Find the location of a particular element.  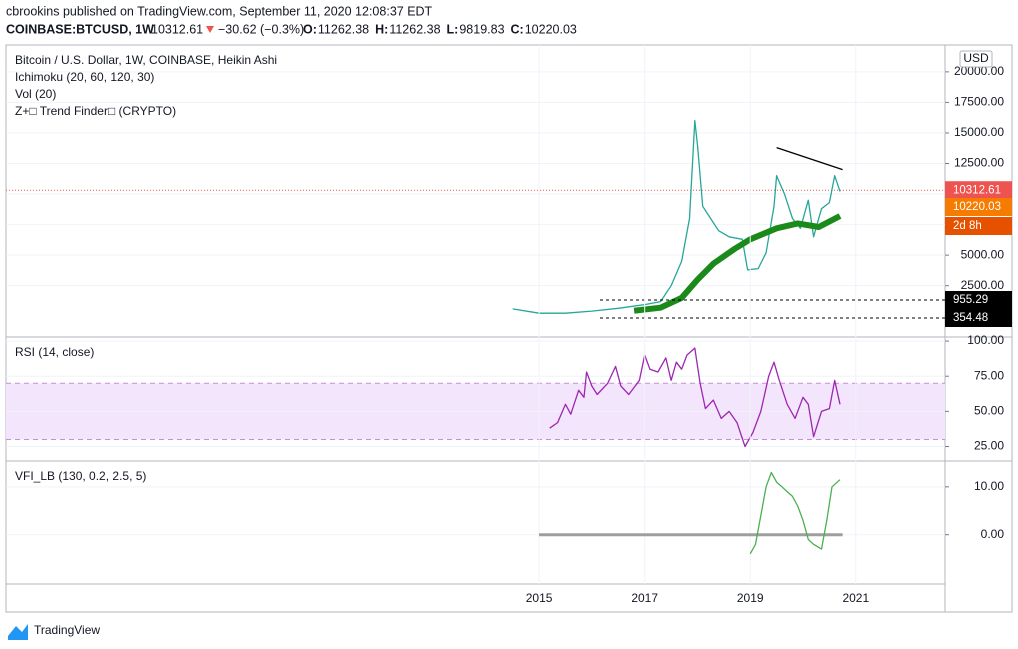

logo is located at coordinates (18, 632).